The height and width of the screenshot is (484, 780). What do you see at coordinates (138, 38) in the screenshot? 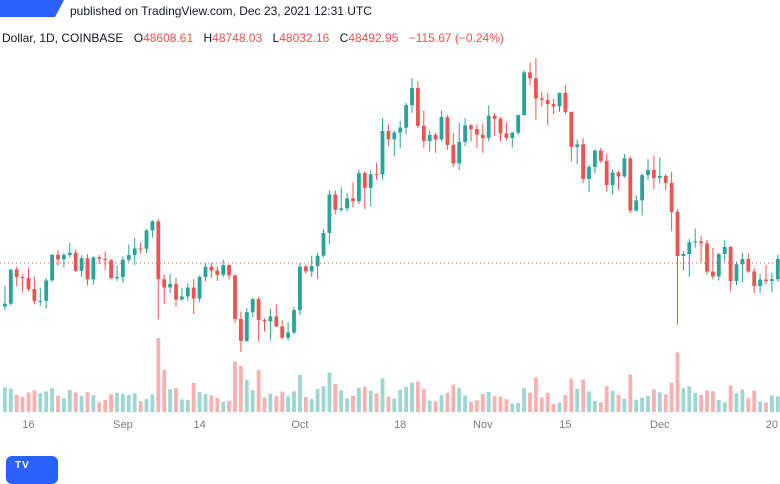
I see `open-label: O` at bounding box center [138, 38].